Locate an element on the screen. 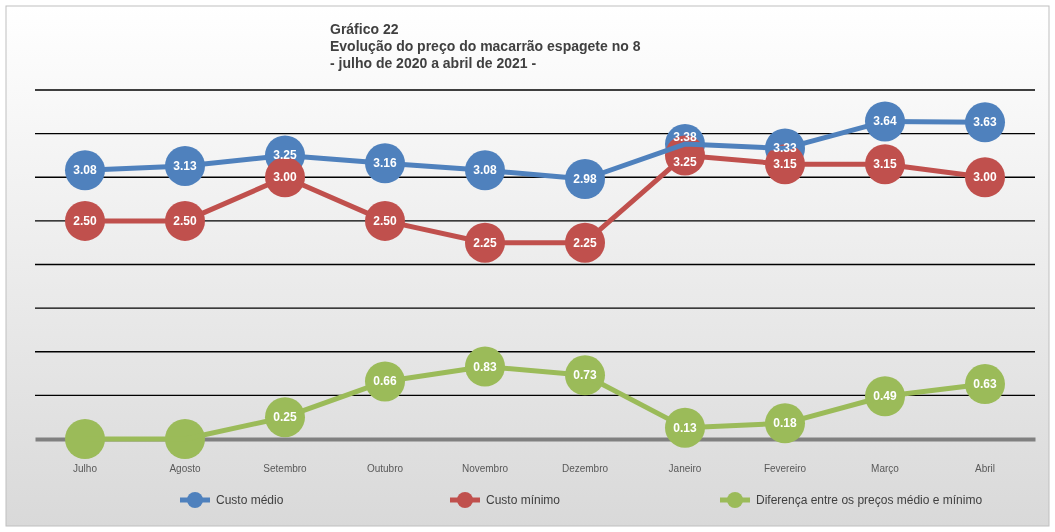  x-tick-label: Novembro is located at coordinates (485, 469).